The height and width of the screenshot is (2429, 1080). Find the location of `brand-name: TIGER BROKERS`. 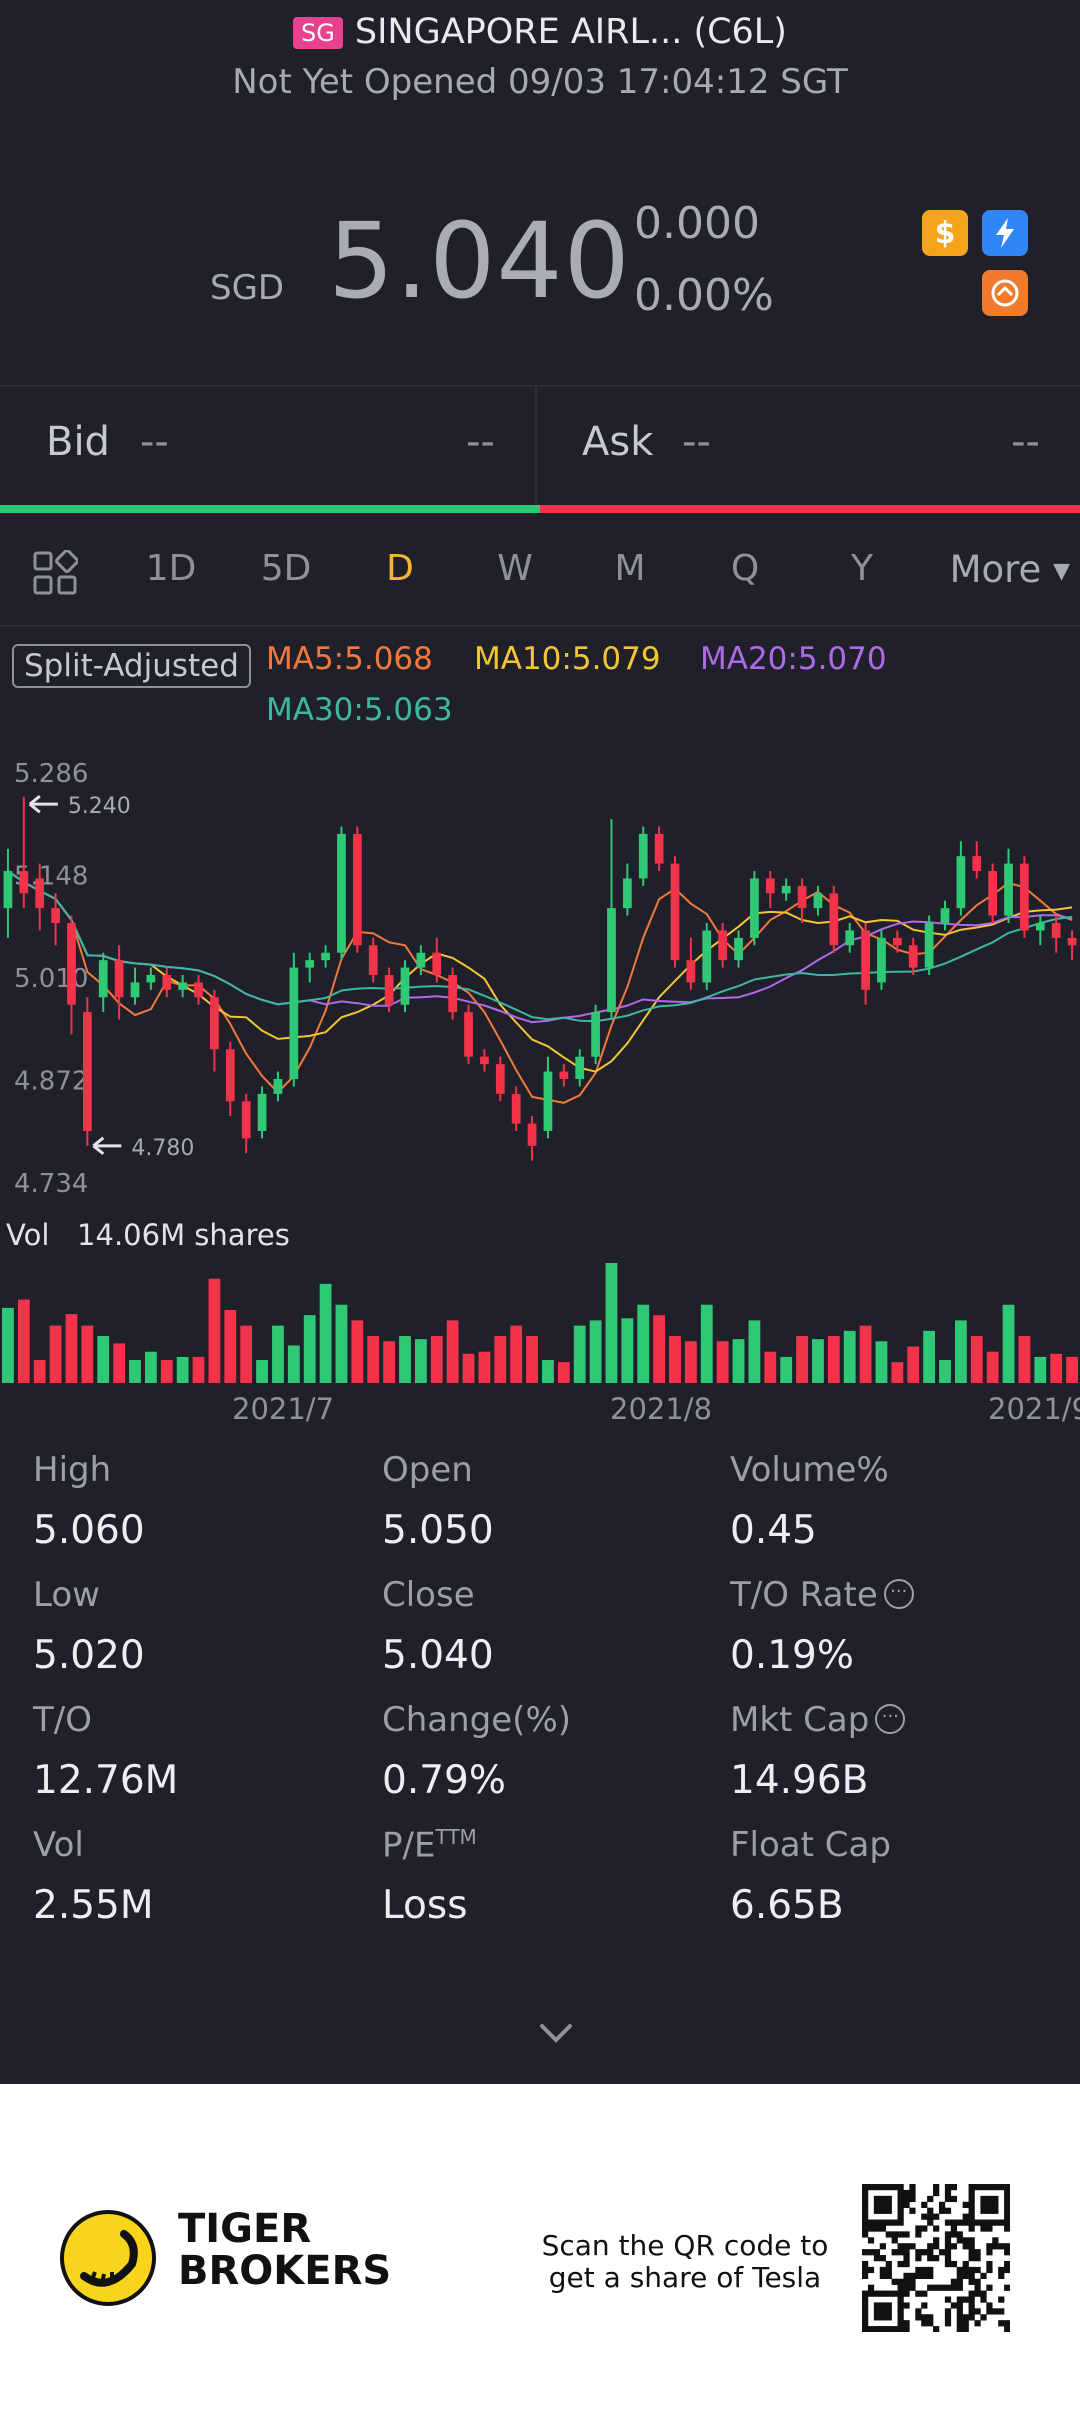

brand-name: TIGER BROKERS is located at coordinates (284, 2250).